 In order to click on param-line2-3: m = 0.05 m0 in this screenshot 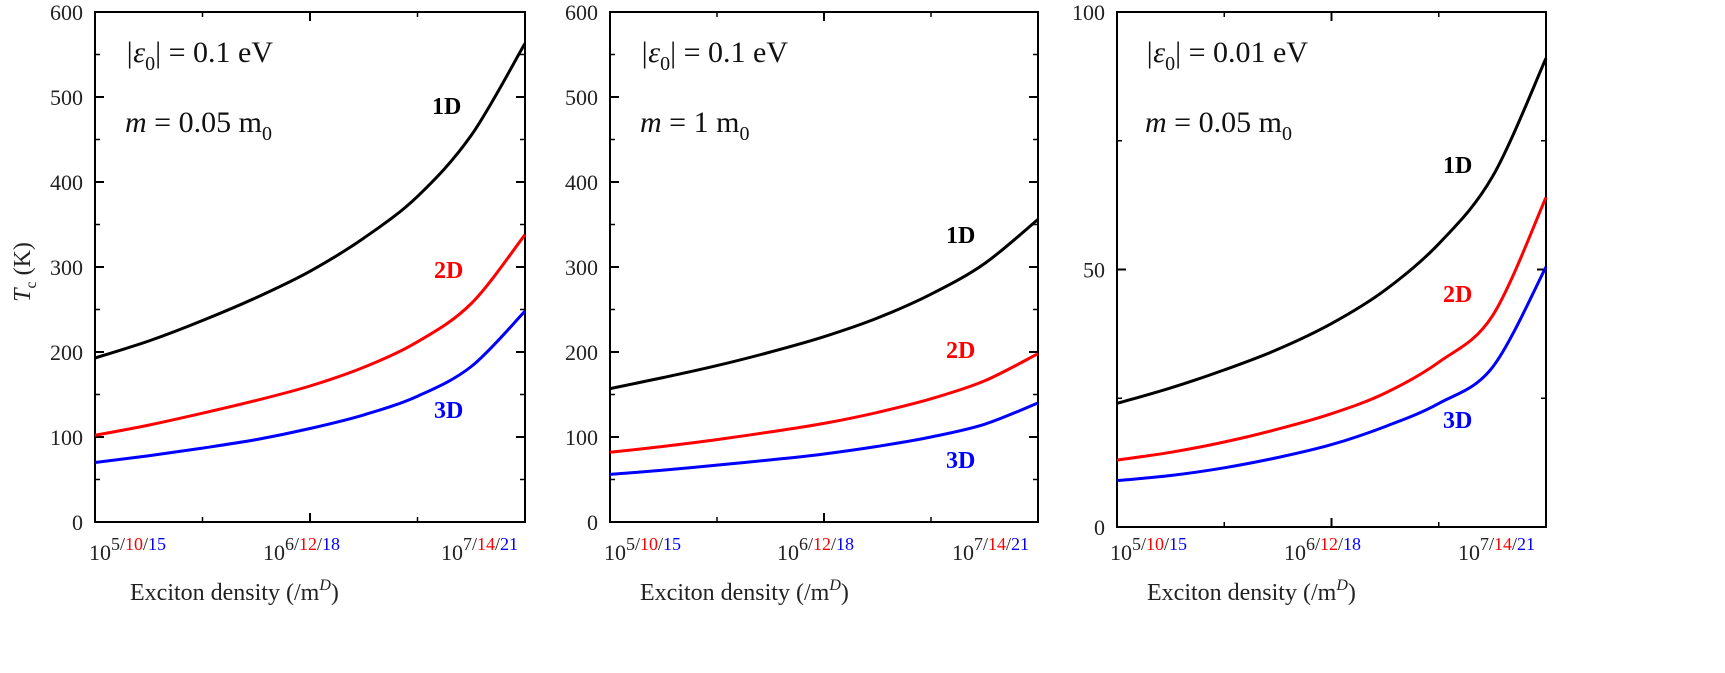, I will do `click(1218, 125)`.